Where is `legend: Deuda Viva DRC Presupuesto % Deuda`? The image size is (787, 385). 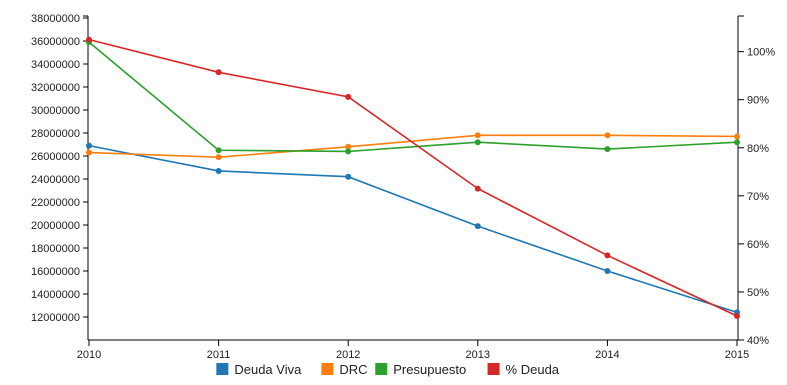
legend: Deuda Viva DRC Presupuesto % Deuda is located at coordinates (388, 369).